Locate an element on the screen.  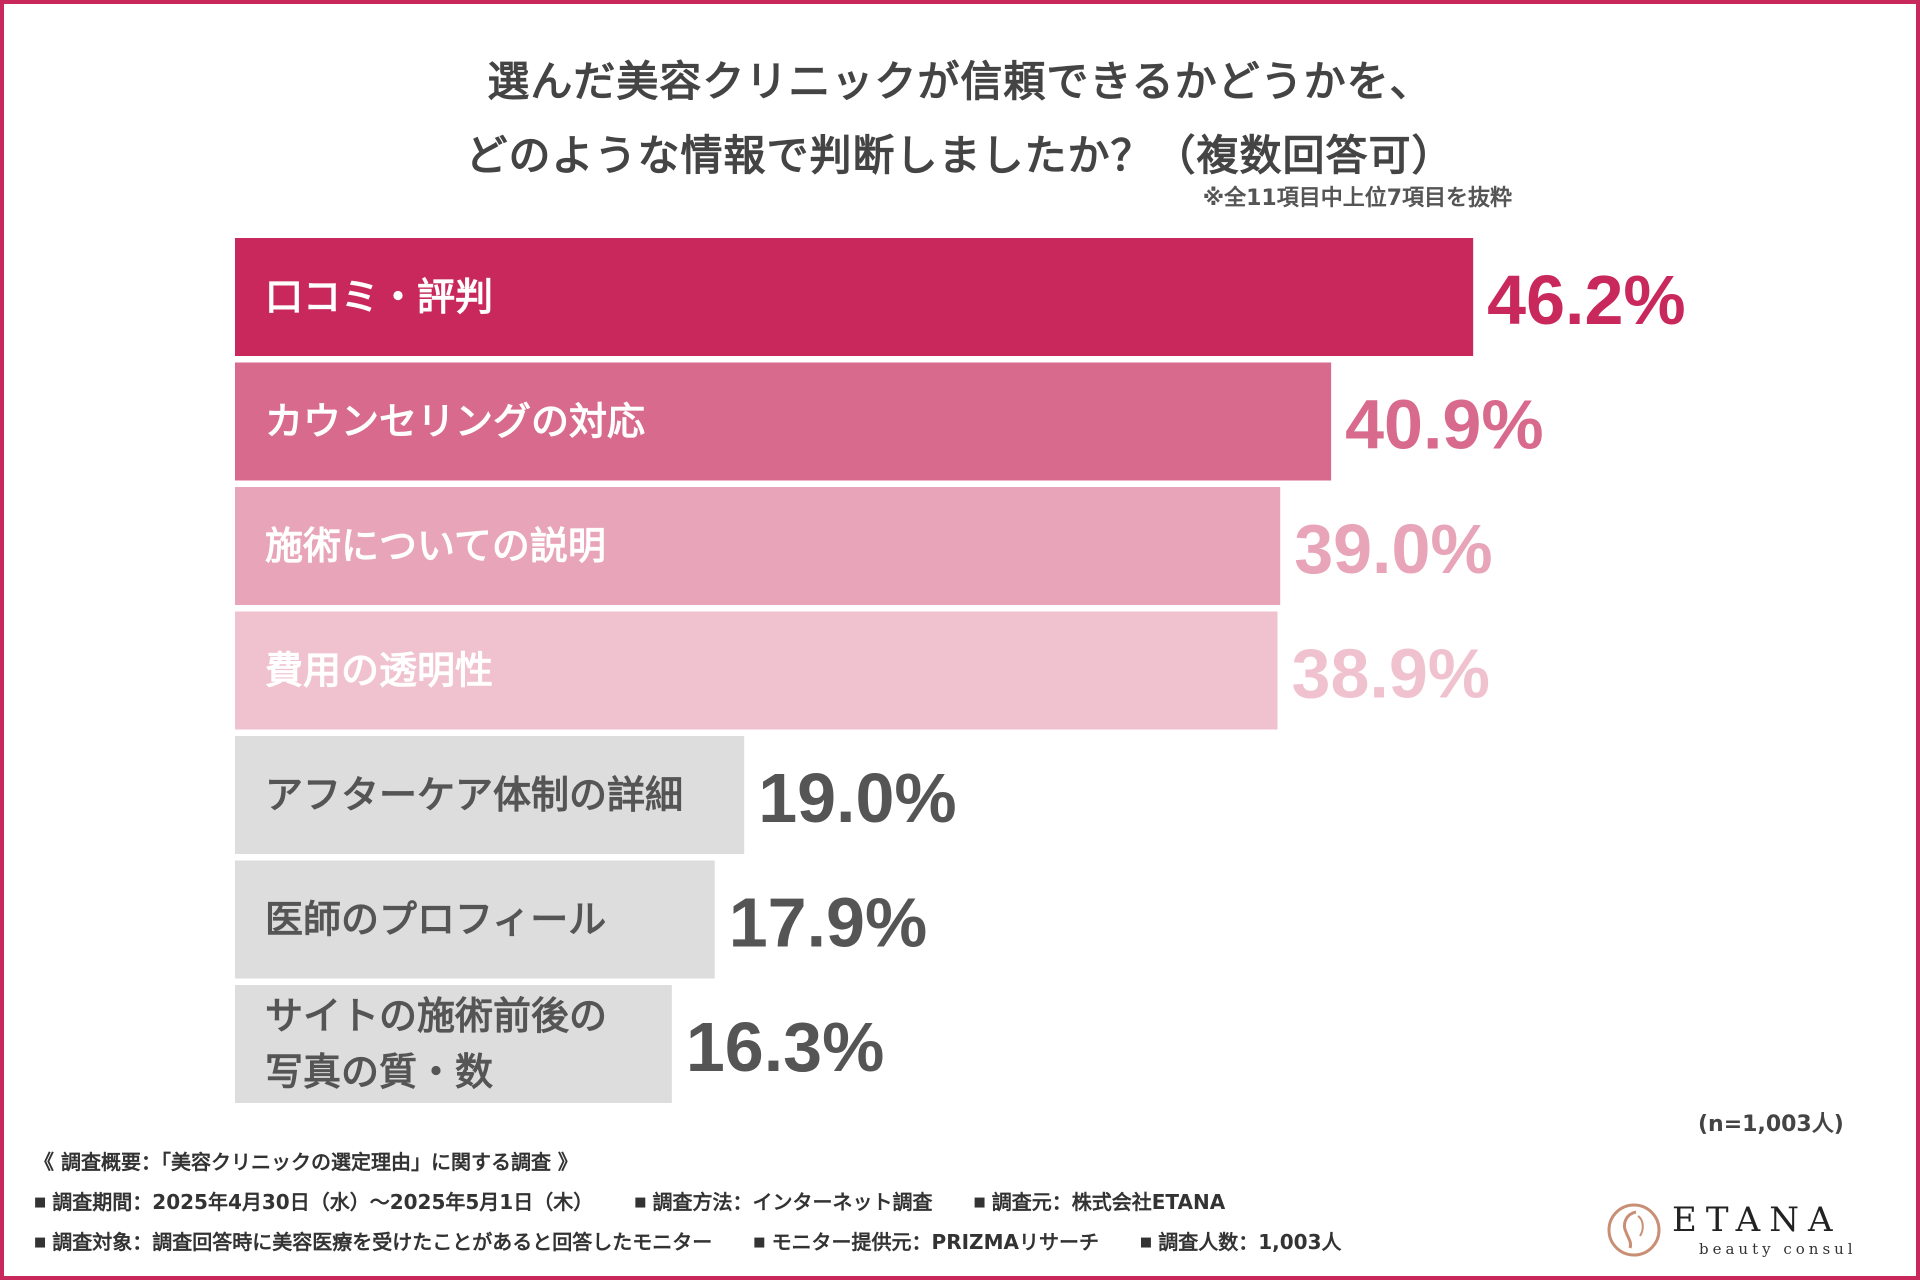
survey-count: 調査人数：1,003人 is located at coordinates (1240, 1240).